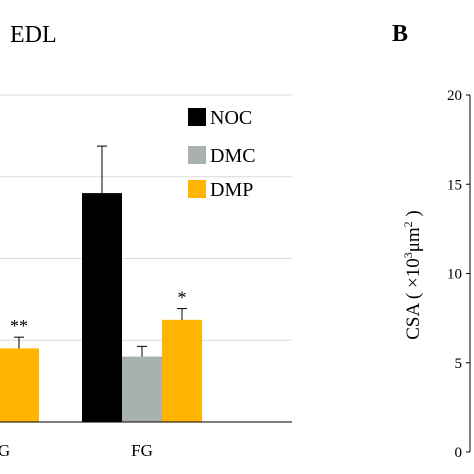  I want to click on bar-dmc-fg, so click(142, 389).